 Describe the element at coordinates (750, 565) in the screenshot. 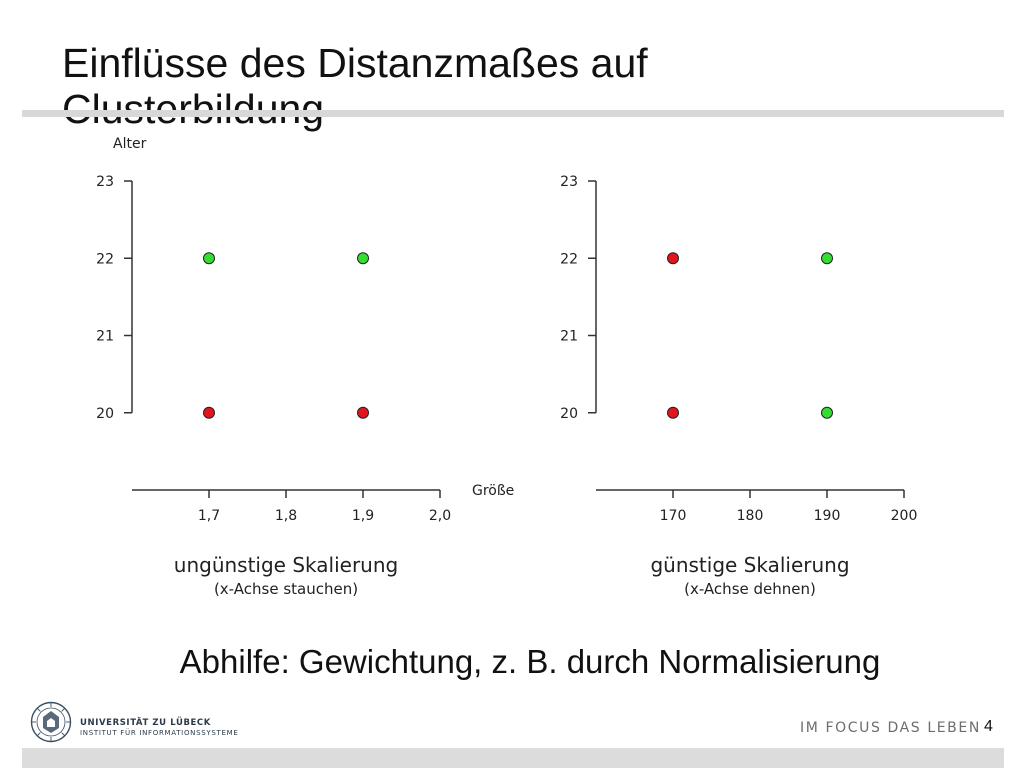

I see `caption-right-main: günstige Skalierung` at that location.